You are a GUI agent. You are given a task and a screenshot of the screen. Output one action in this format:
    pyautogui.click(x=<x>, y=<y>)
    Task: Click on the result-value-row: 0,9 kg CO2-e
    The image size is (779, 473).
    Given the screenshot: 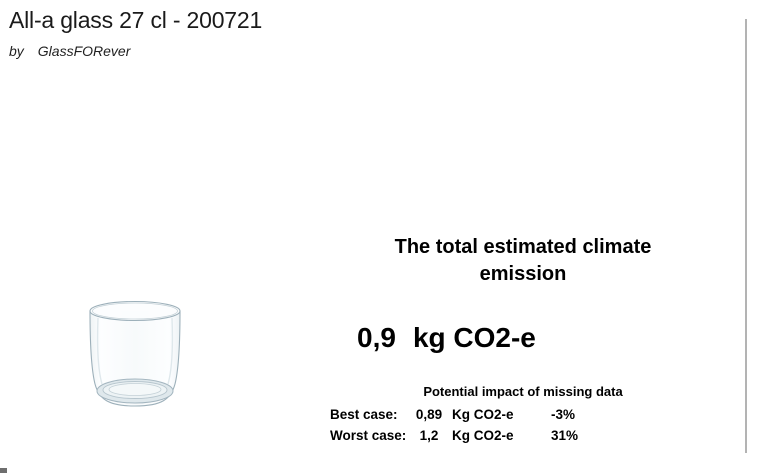 What is the action you would take?
    pyautogui.click(x=446, y=338)
    